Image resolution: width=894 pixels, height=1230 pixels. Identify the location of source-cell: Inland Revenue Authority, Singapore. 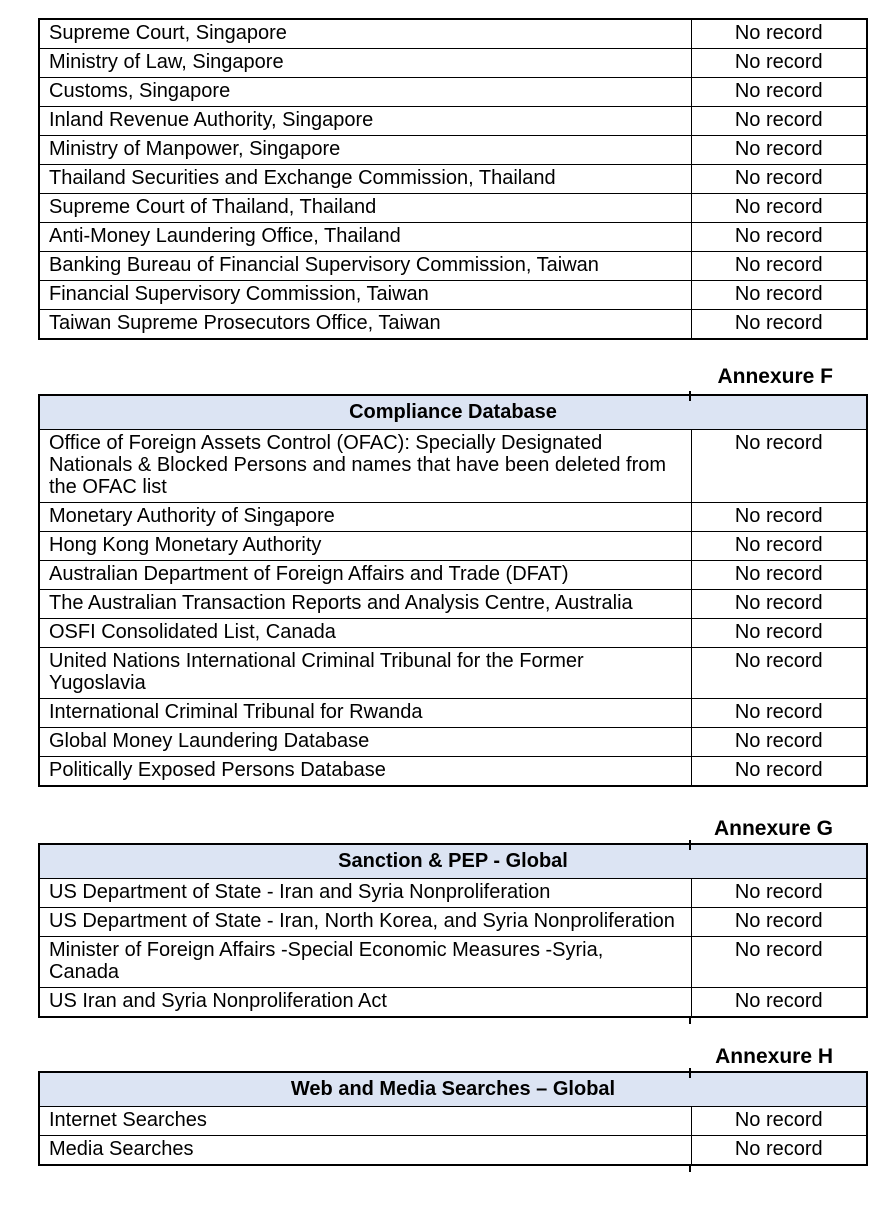
(365, 121).